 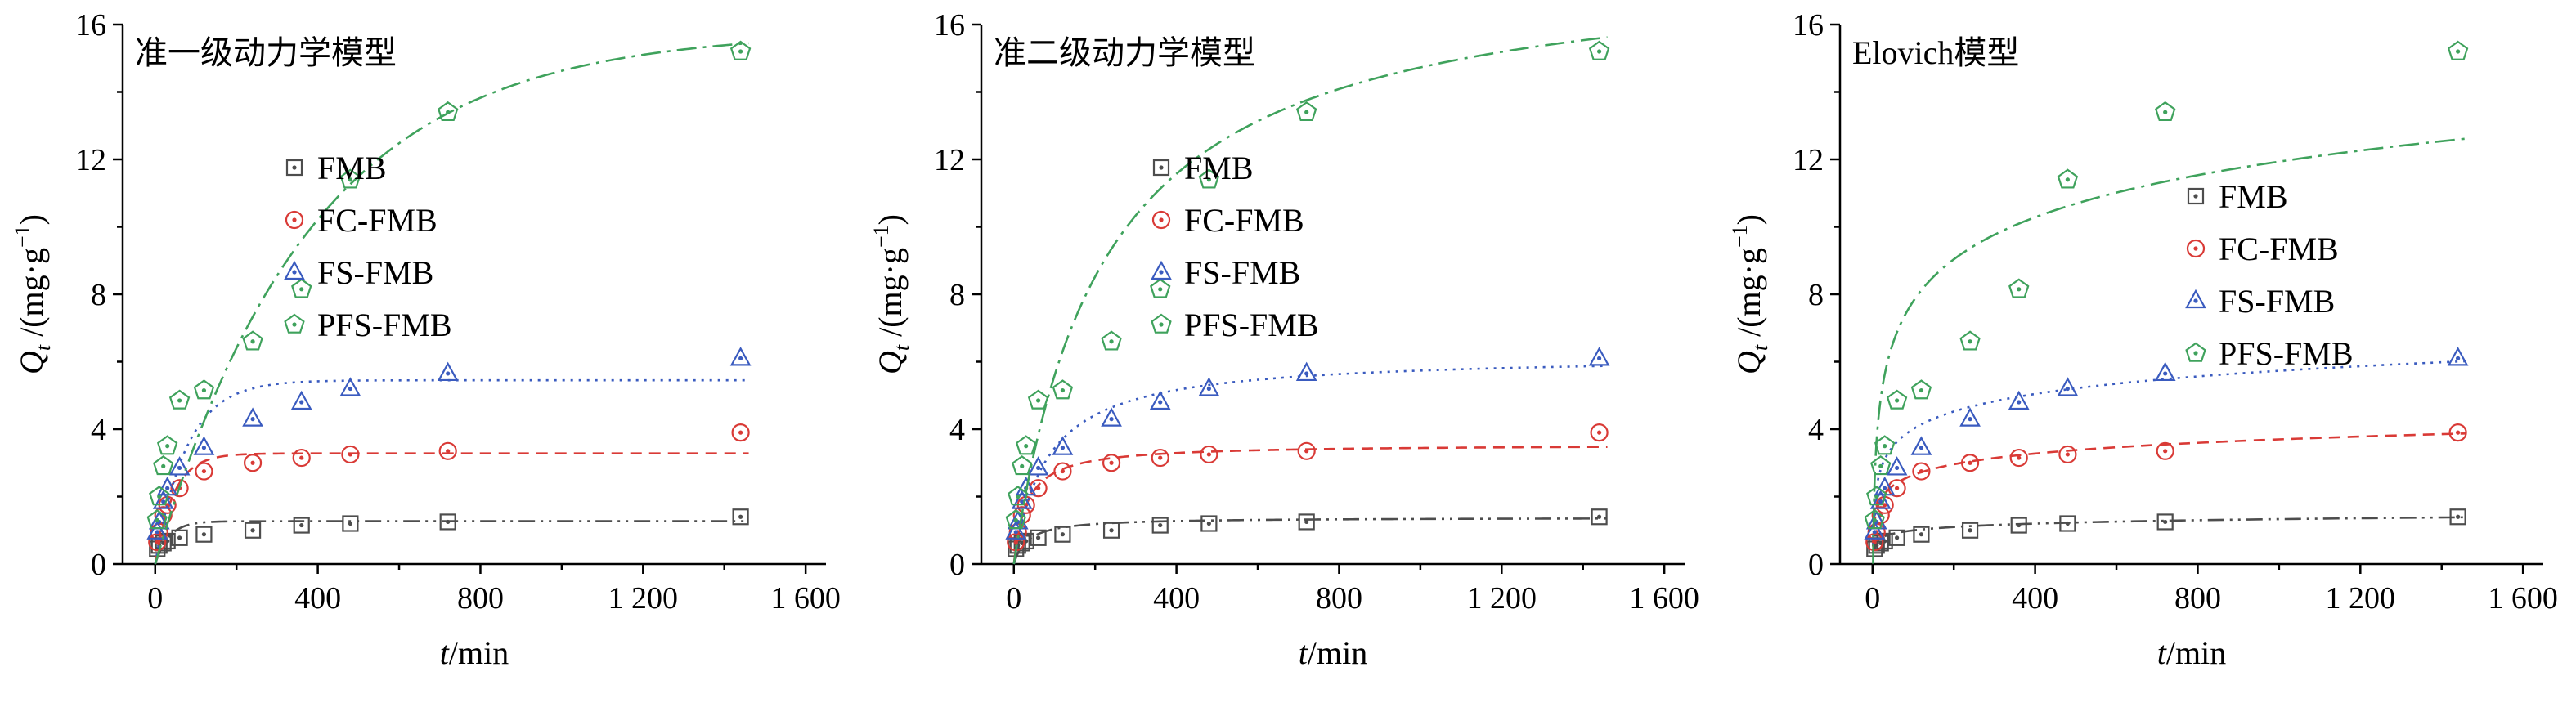 I want to click on chart-title: Elovich模型, so click(x=1936, y=52).